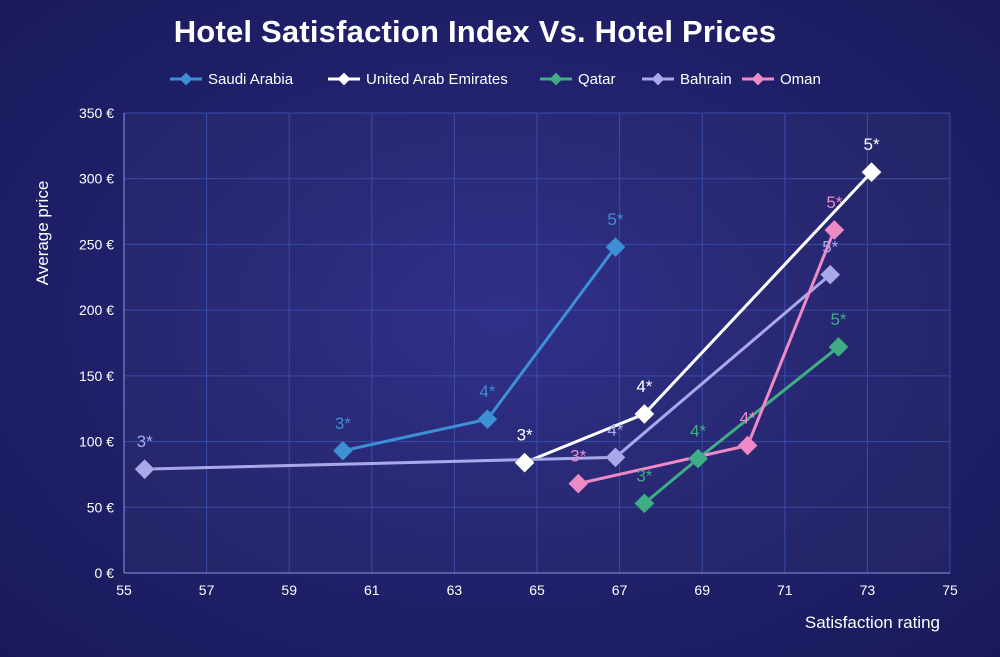 This screenshot has width=1000, height=657. I want to click on data-label-oman: 3*, so click(578, 456).